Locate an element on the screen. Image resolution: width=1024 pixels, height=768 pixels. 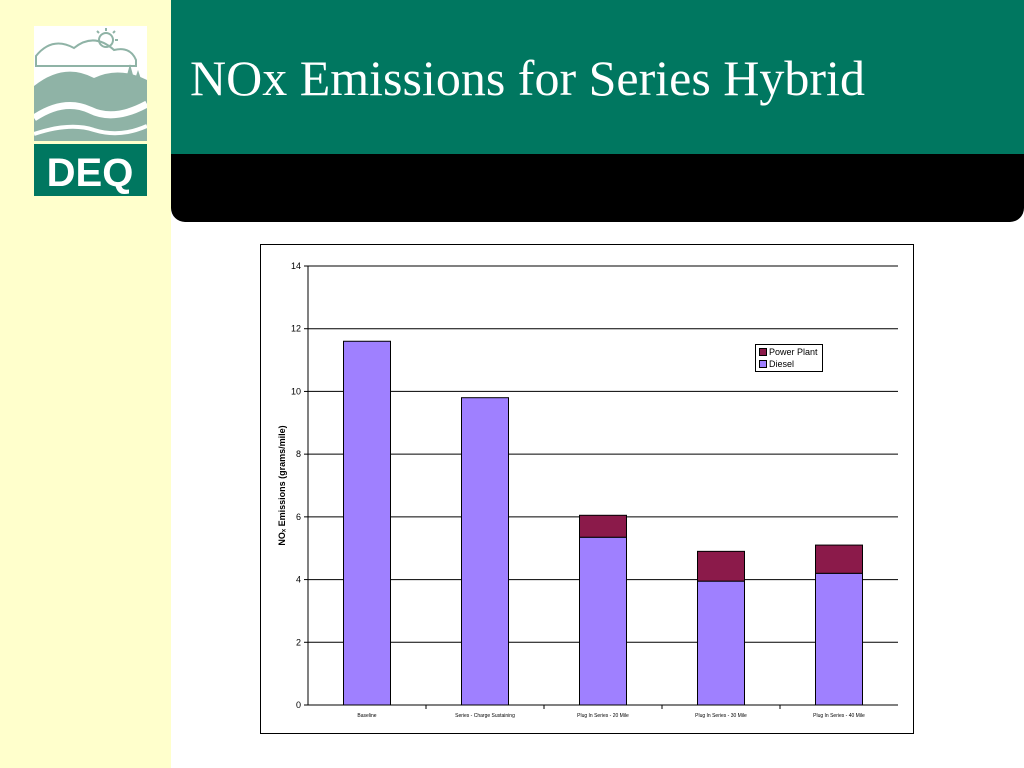
x-tick-label-1: Series - Charge Sustaining is located at coordinates (485, 716).